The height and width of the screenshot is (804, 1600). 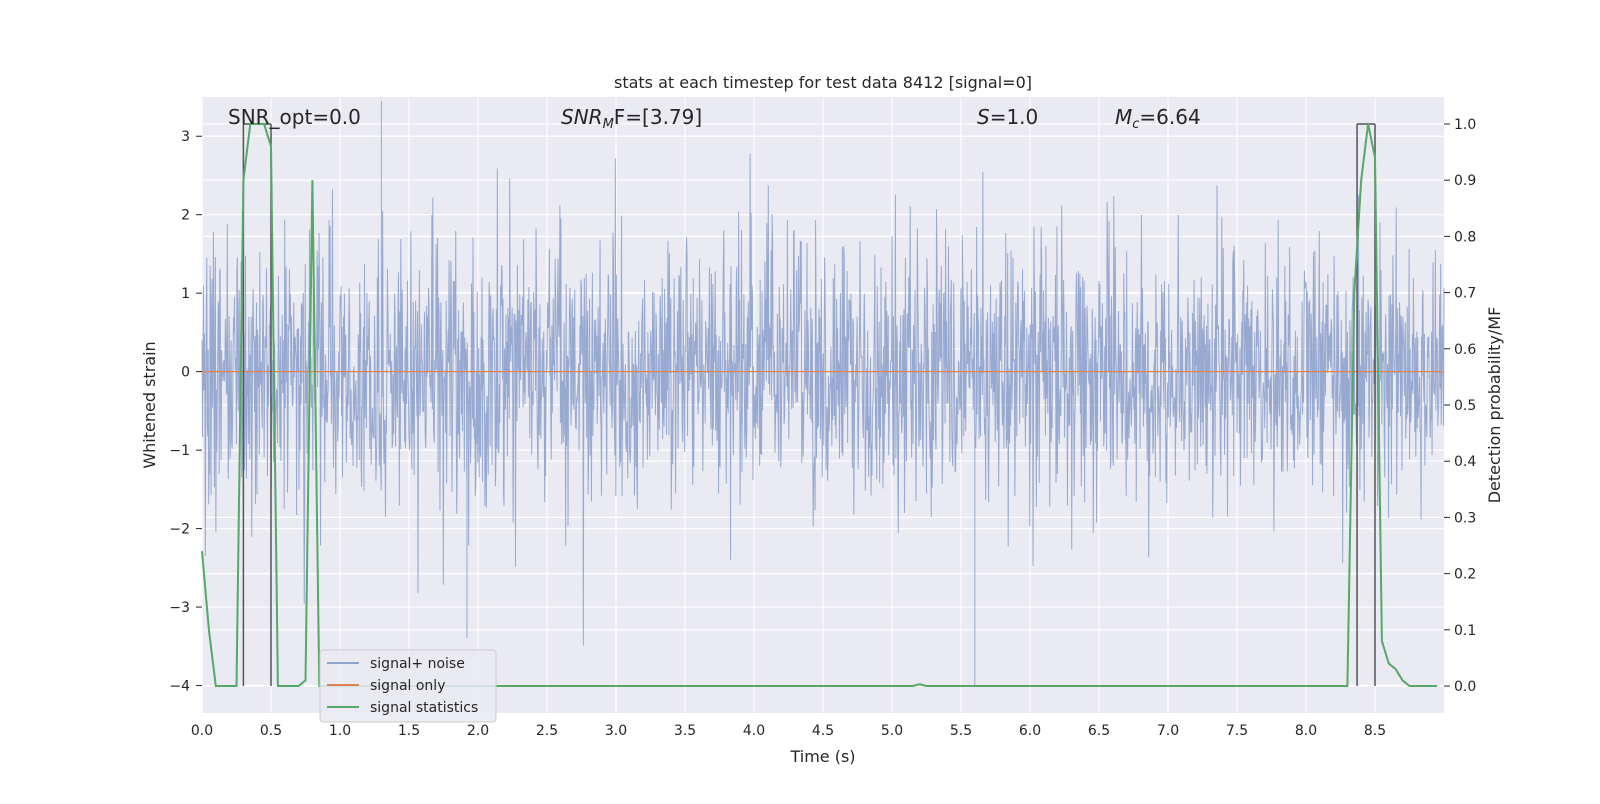 I want to click on x-tick-label: 2.0, so click(x=478, y=731).